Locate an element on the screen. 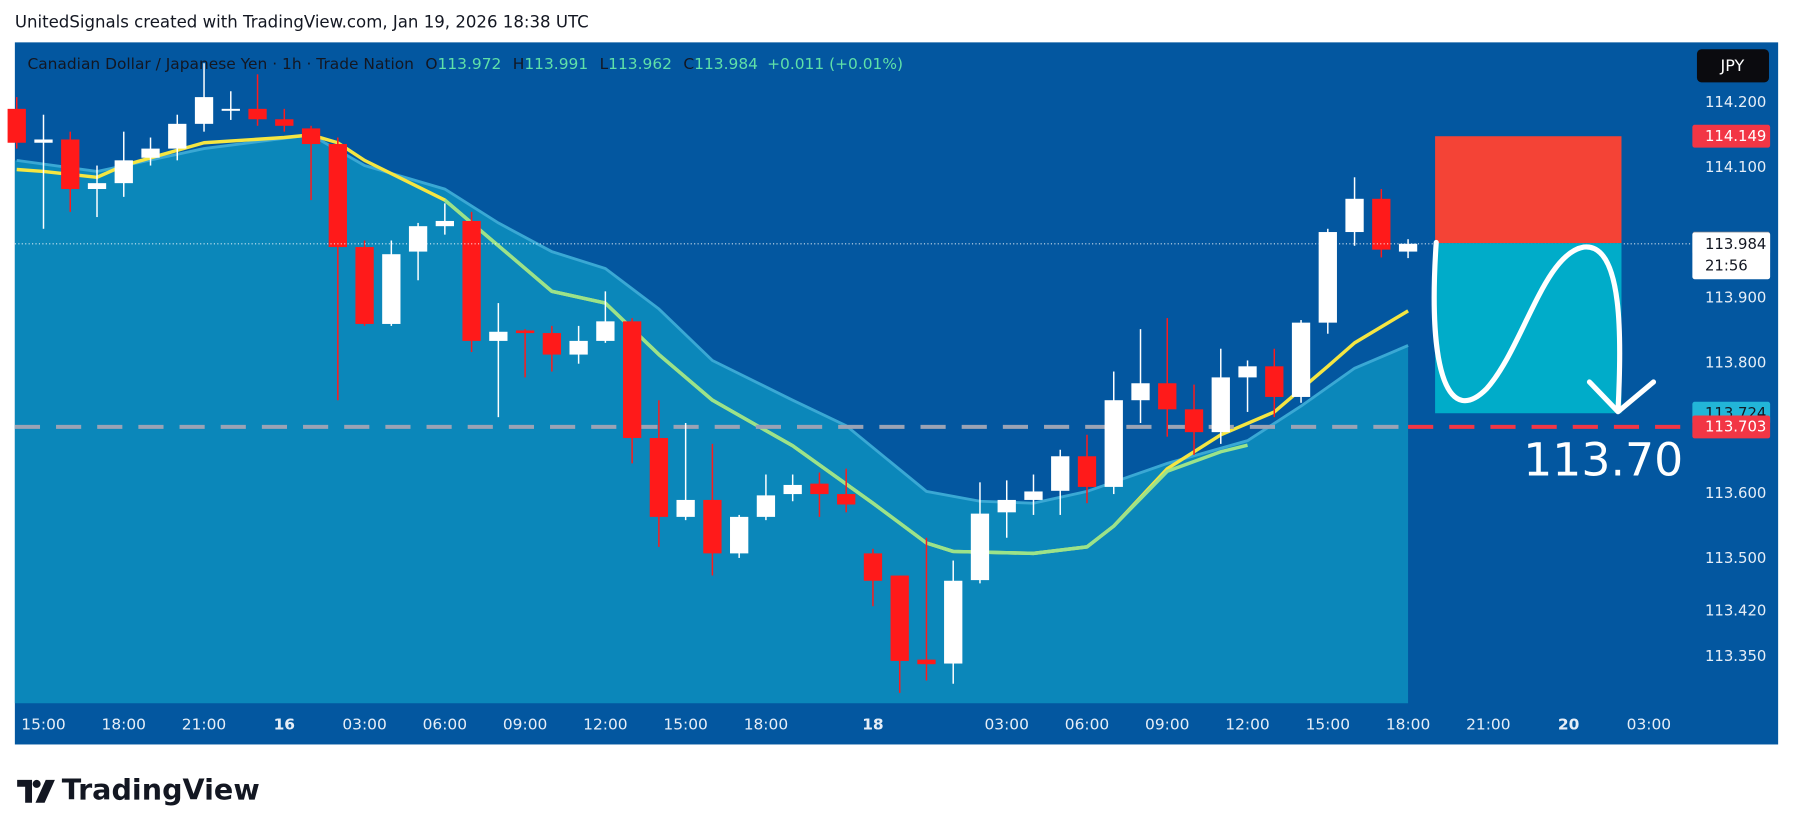 This screenshot has width=1793, height=836. stop-label-box is located at coordinates (1731, 136).